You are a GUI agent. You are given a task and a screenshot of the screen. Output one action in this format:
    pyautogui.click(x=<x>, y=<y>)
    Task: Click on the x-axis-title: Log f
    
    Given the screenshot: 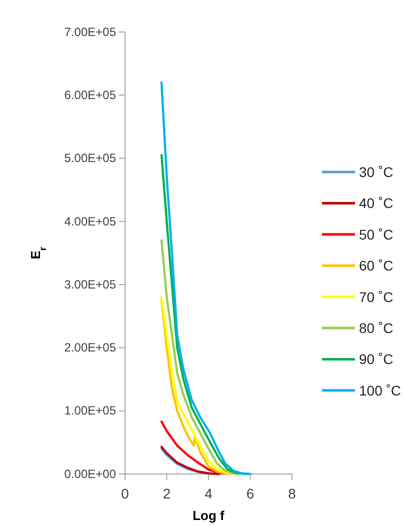 What is the action you would take?
    pyautogui.click(x=209, y=515)
    